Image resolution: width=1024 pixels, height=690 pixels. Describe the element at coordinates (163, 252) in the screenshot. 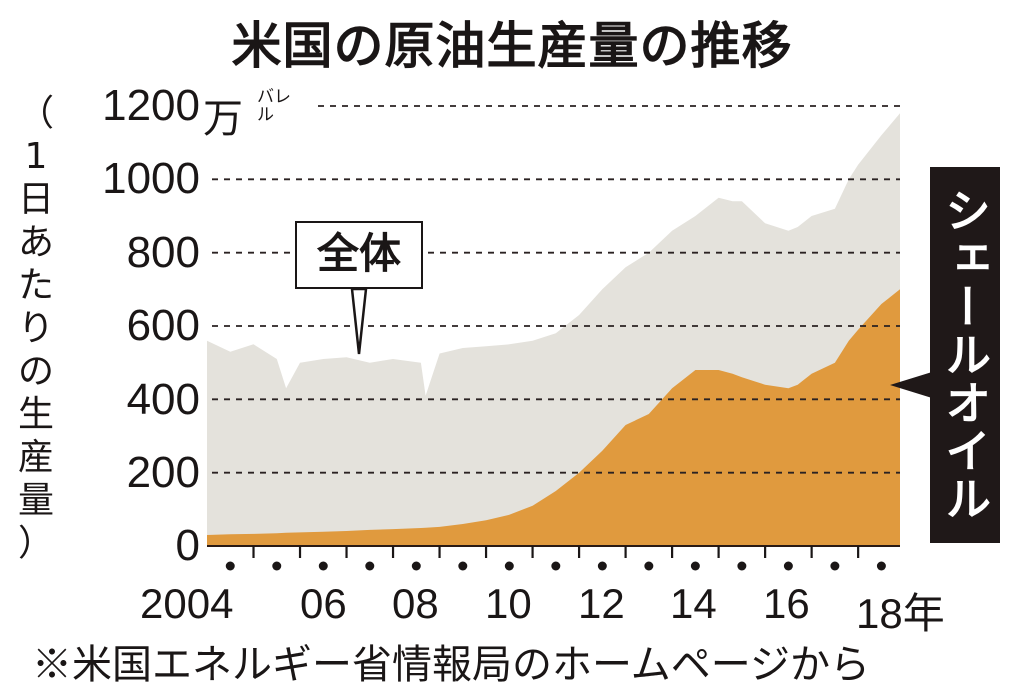

I see `y-tick-800: 800` at that location.